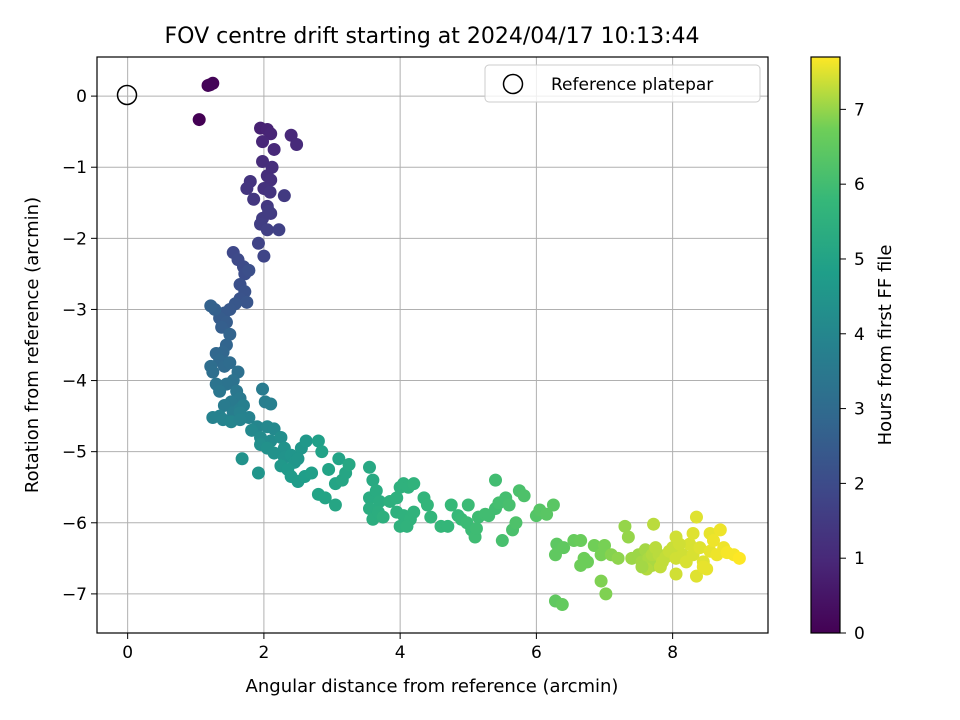  I want to click on y-tick-label: −3, so click(74, 310).